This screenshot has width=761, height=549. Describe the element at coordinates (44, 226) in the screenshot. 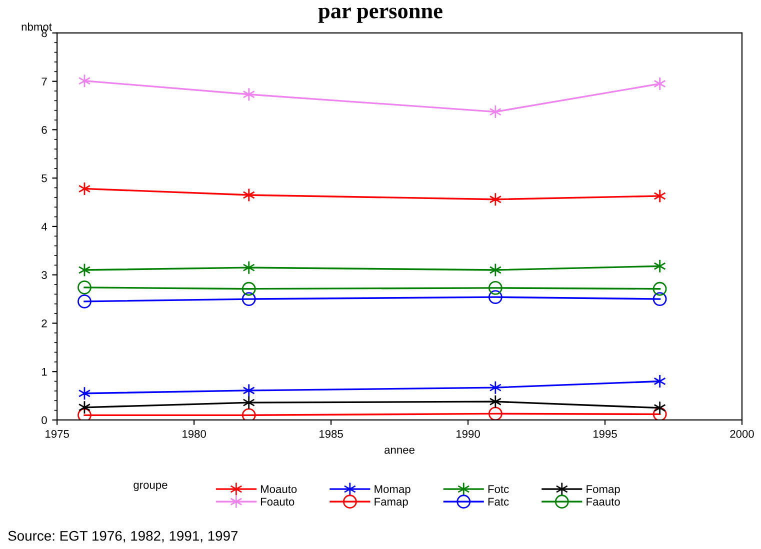

I see `y-tick-label: 4` at that location.